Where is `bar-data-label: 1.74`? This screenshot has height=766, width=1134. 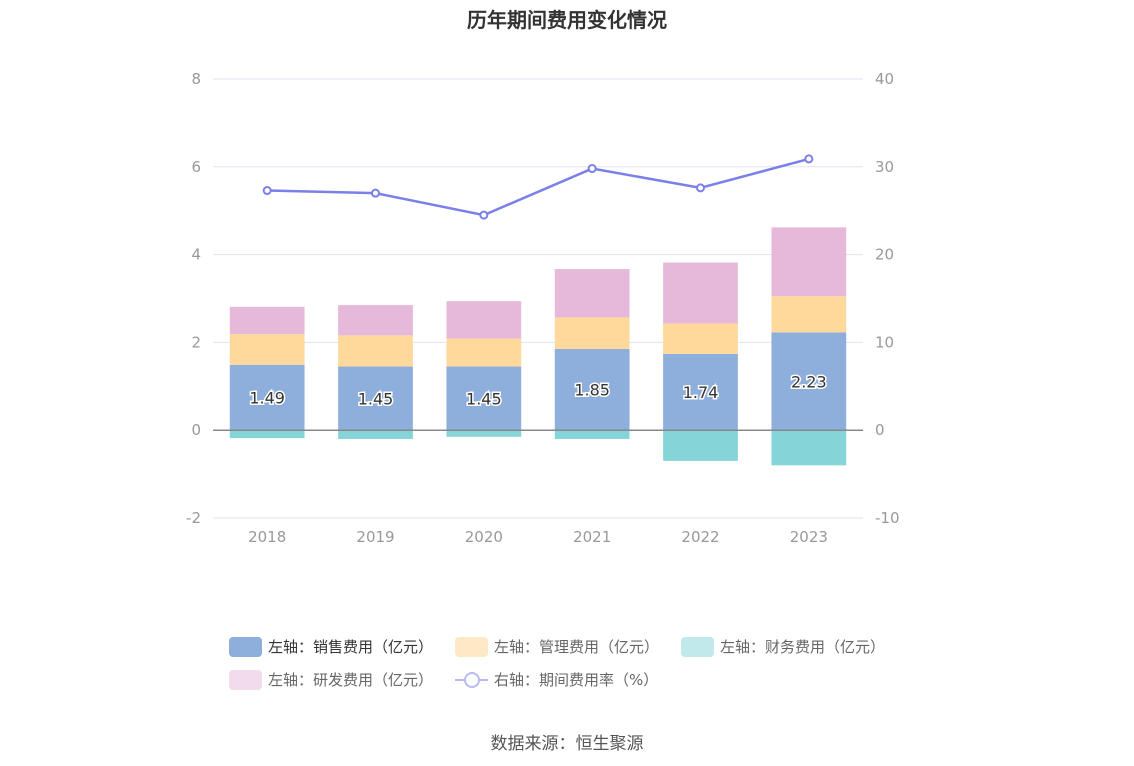 bar-data-label: 1.74 is located at coordinates (701, 392).